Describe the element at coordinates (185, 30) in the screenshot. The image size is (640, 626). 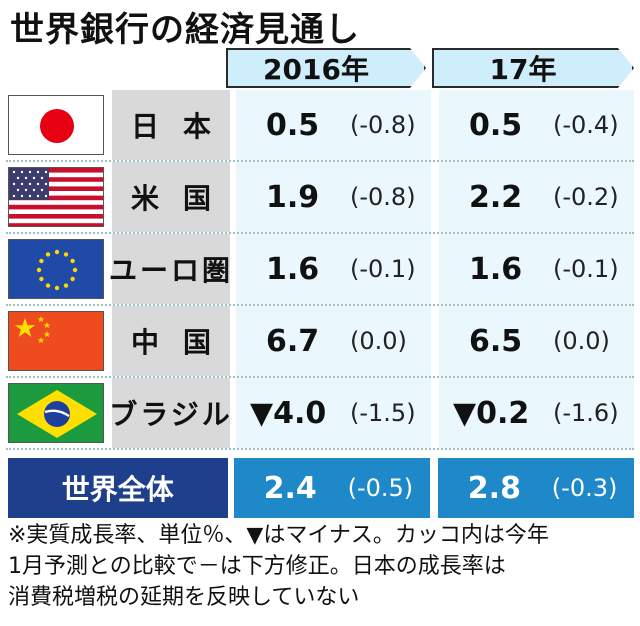
I see `figure-title: 世界銀行の経済見通し` at that location.